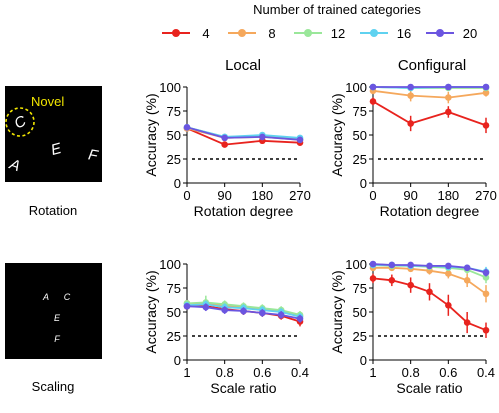  Describe the element at coordinates (470, 33) in the screenshot. I see `legend-label: 20` at that location.